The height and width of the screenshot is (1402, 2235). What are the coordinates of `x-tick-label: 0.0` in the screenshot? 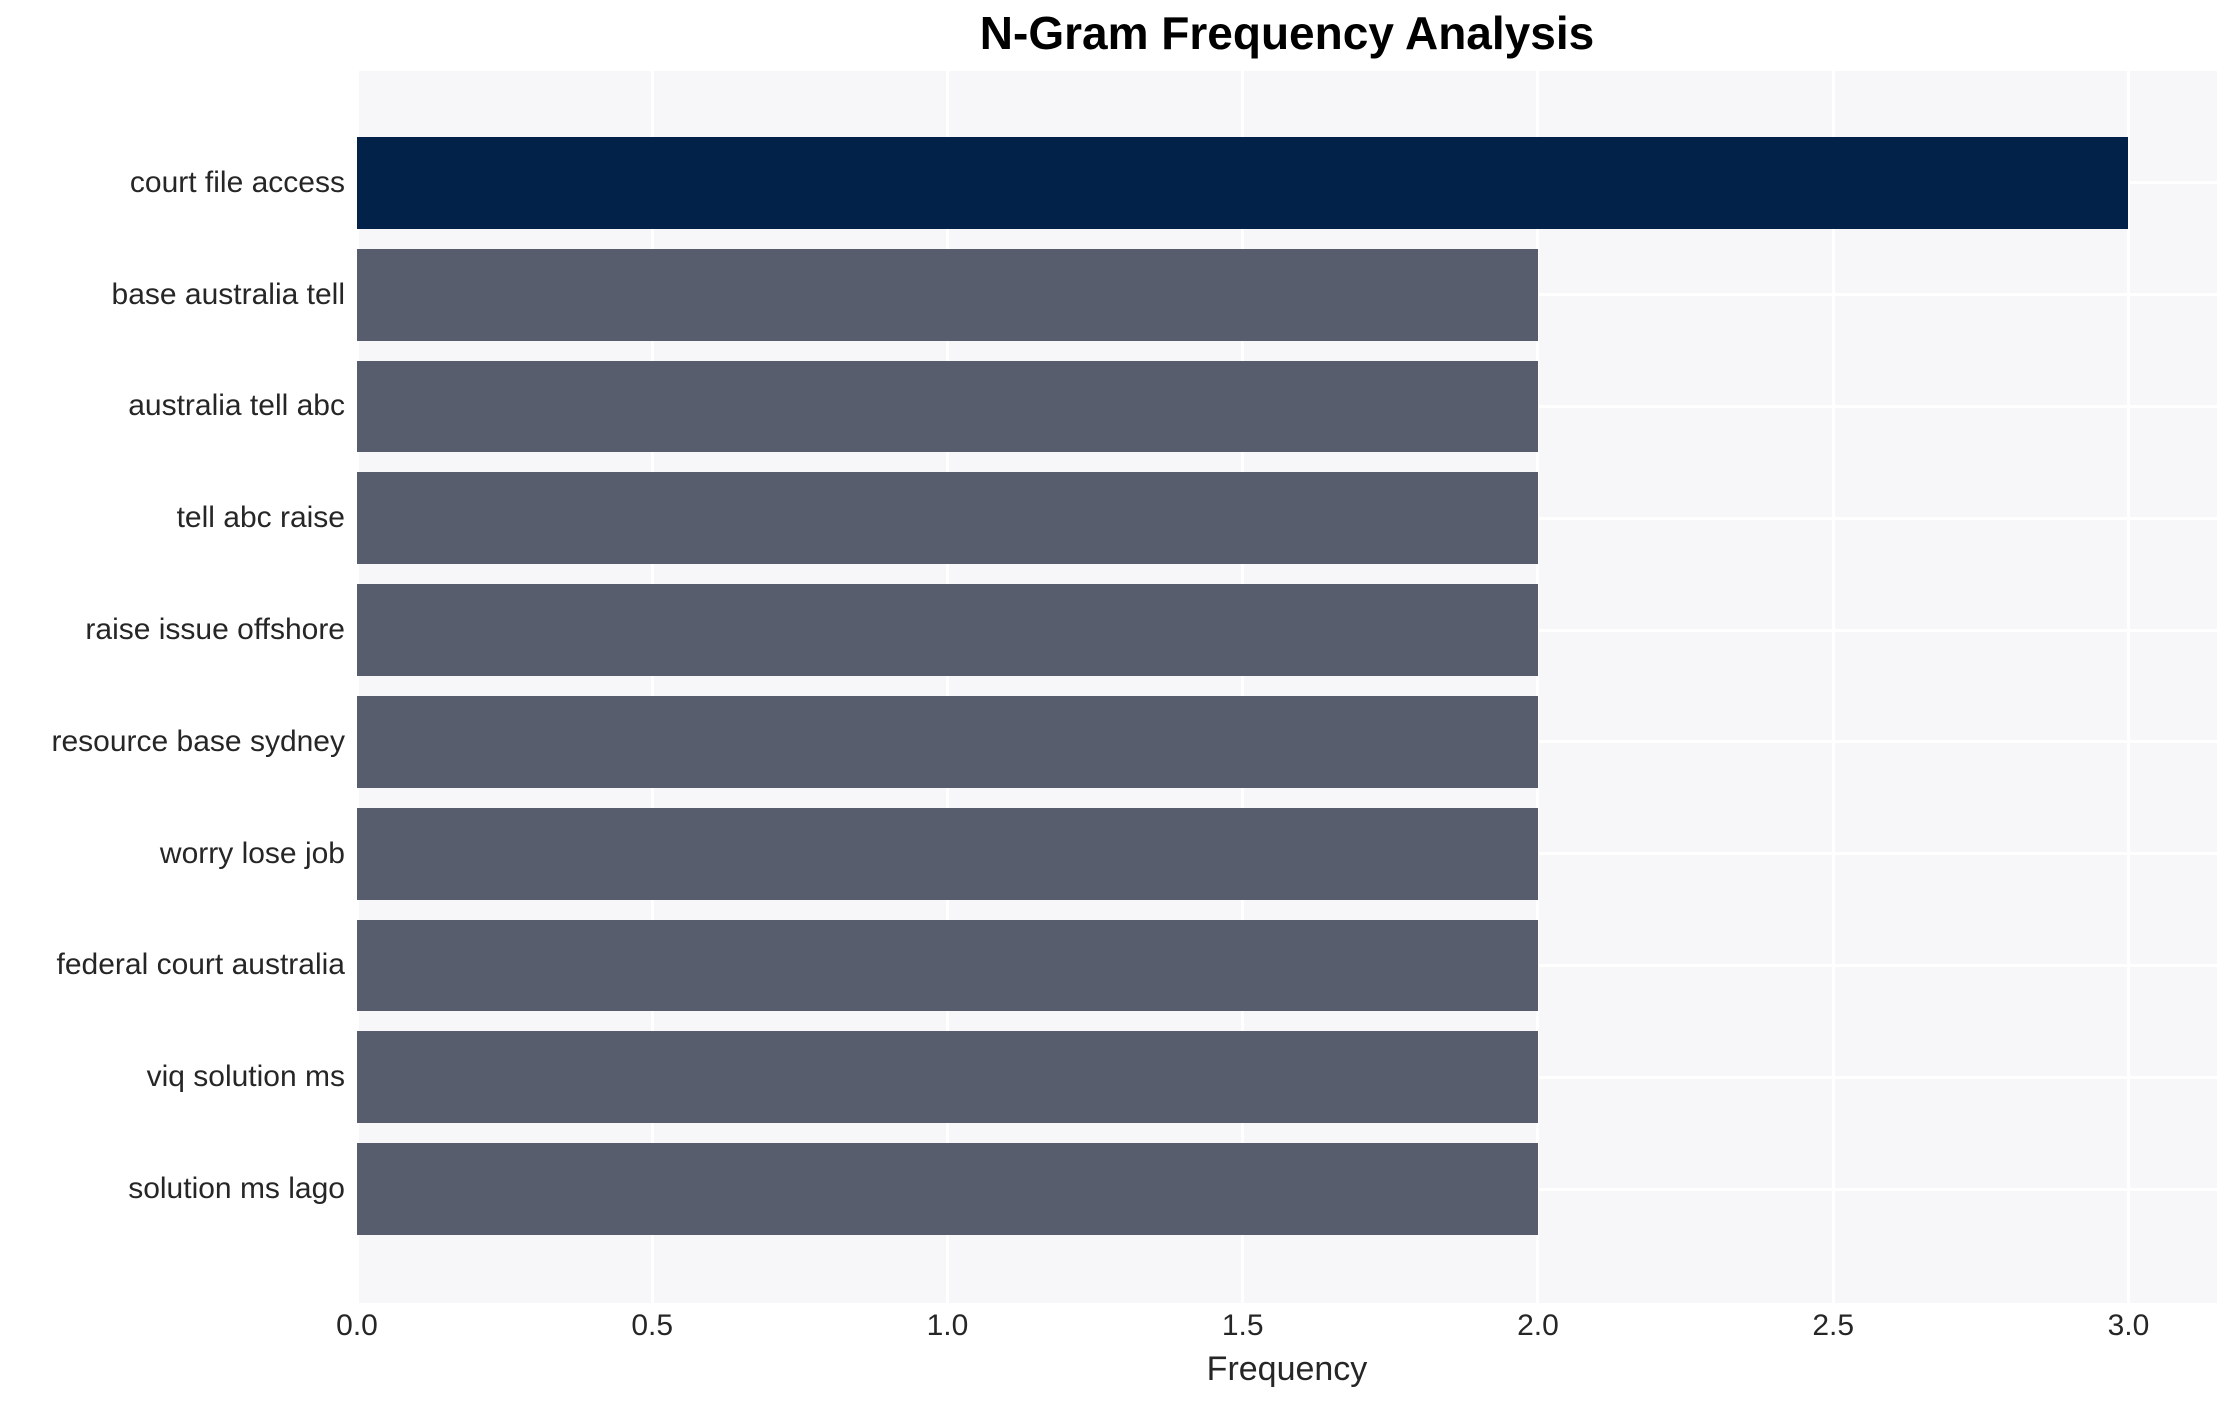 It's located at (357, 1325).